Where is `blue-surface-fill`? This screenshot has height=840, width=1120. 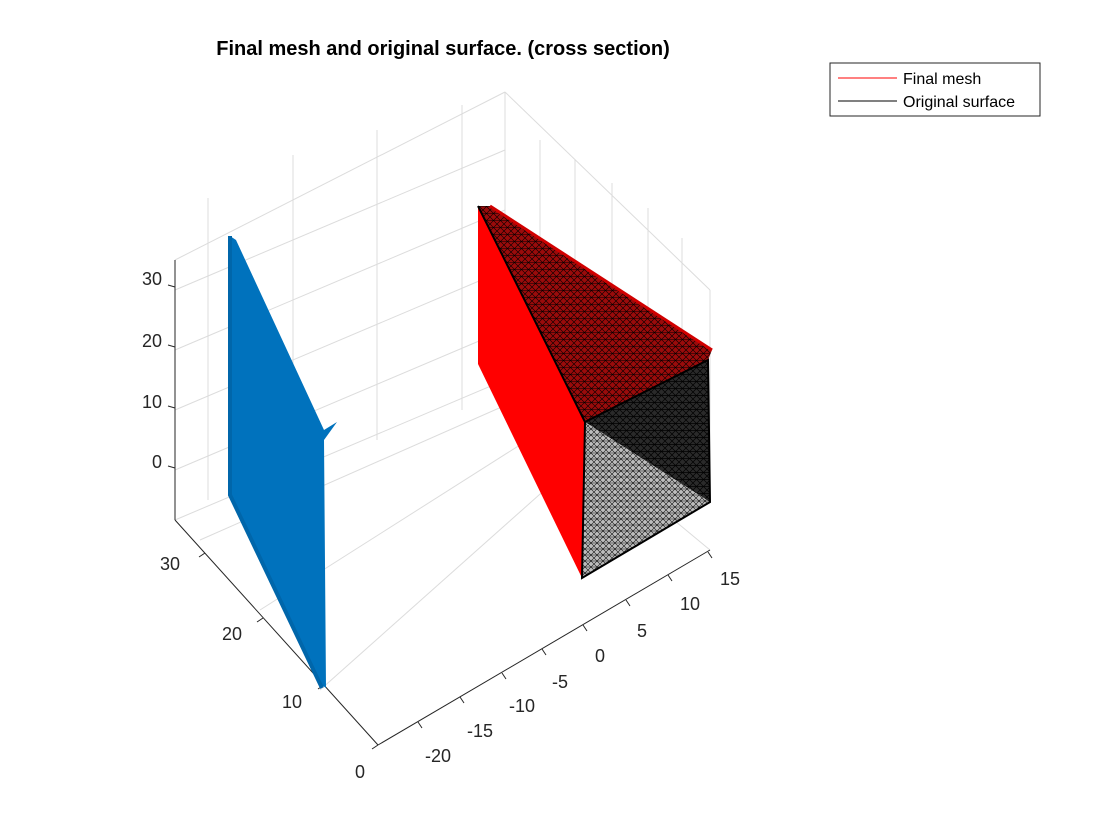 blue-surface-fill is located at coordinates (283, 462).